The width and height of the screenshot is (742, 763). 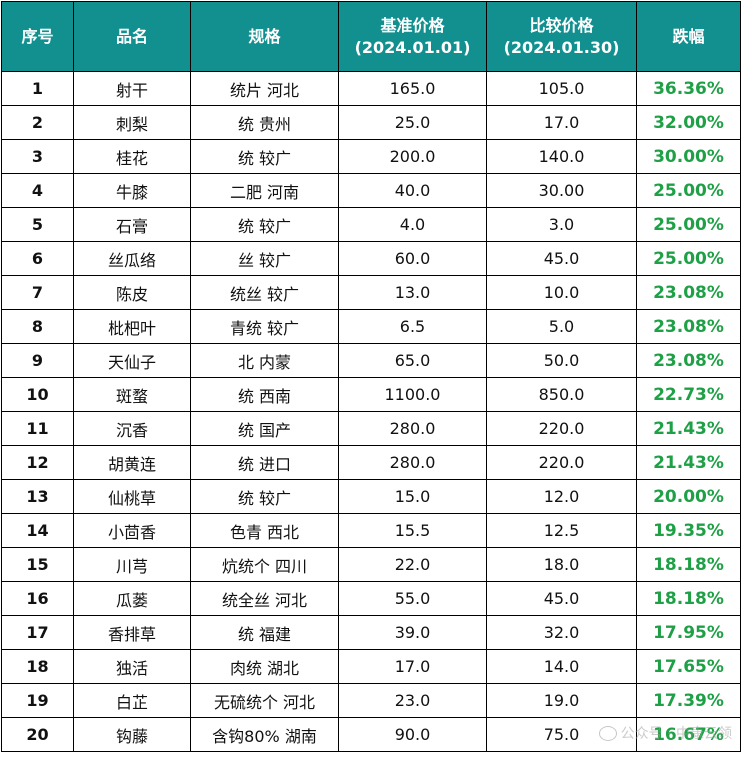 I want to click on row-no-cell: 20, so click(x=37, y=734).